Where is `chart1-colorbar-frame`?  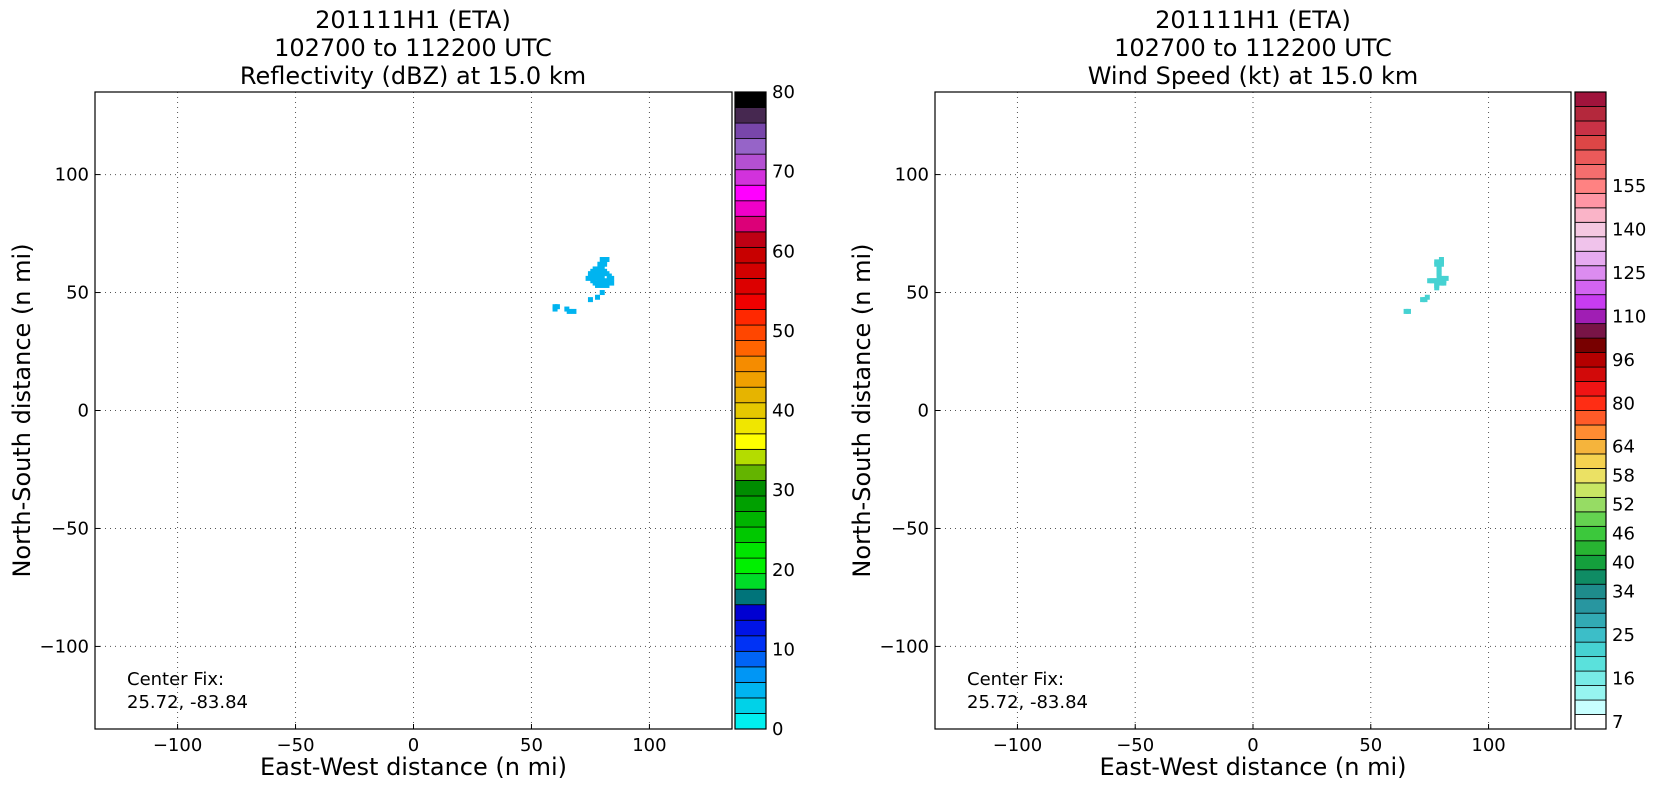
chart1-colorbar-frame is located at coordinates (750, 410).